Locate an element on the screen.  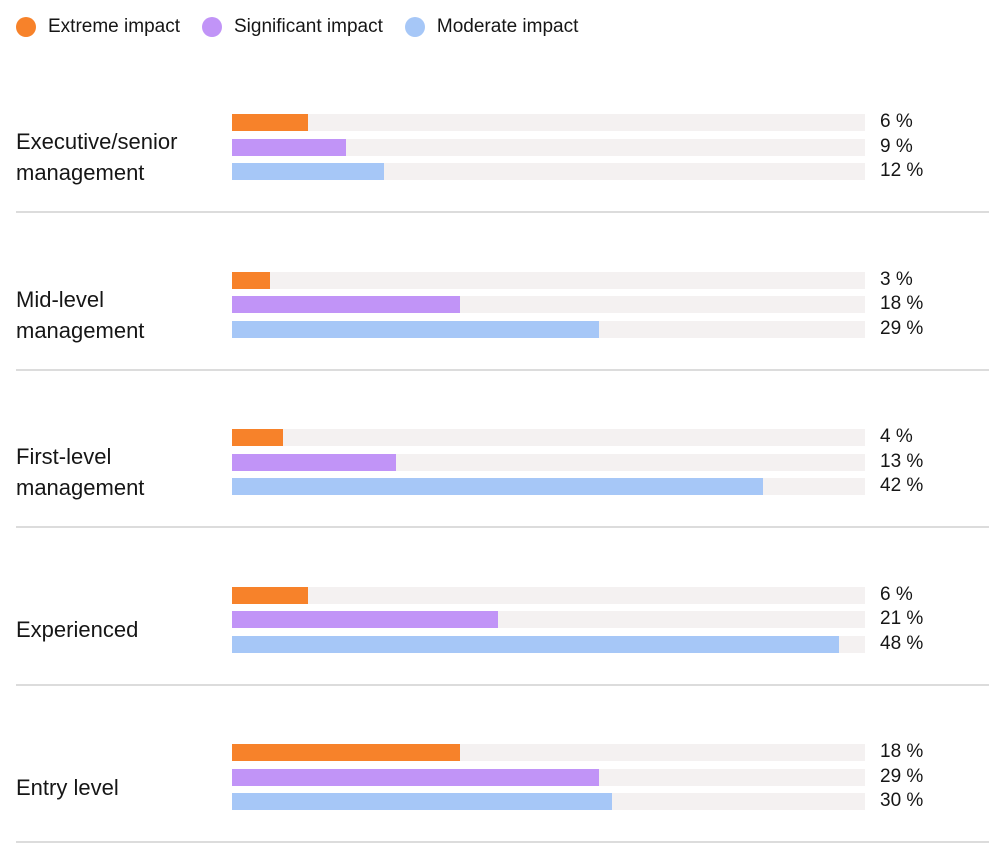
value-label-significant-first-level-management: 13 % is located at coordinates (902, 461).